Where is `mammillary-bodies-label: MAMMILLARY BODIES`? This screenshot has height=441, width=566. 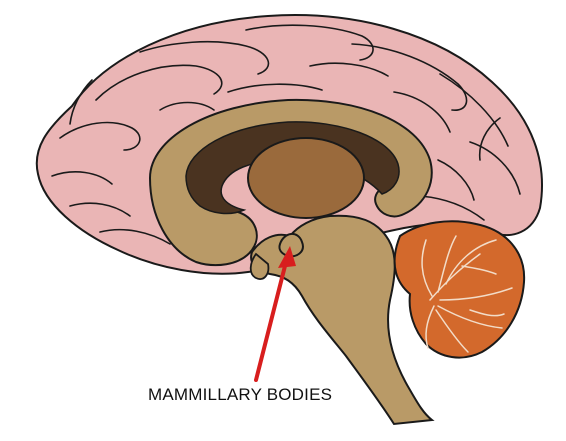 mammillary-bodies-label: MAMMILLARY BODIES is located at coordinates (240, 395).